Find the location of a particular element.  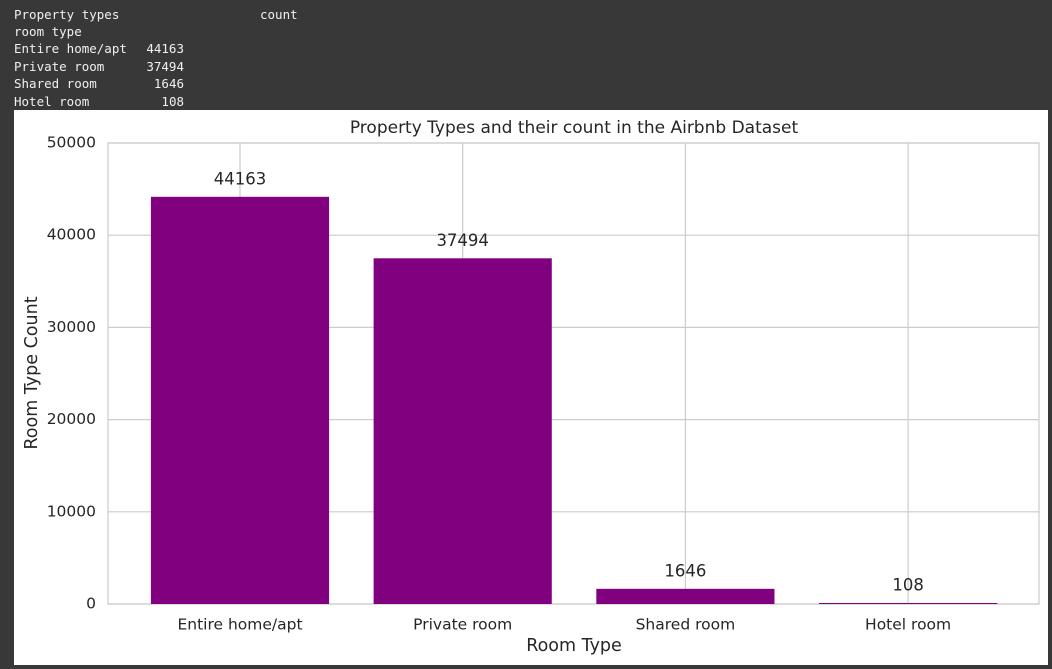

y-tick-label: 50000 is located at coordinates (71, 143).